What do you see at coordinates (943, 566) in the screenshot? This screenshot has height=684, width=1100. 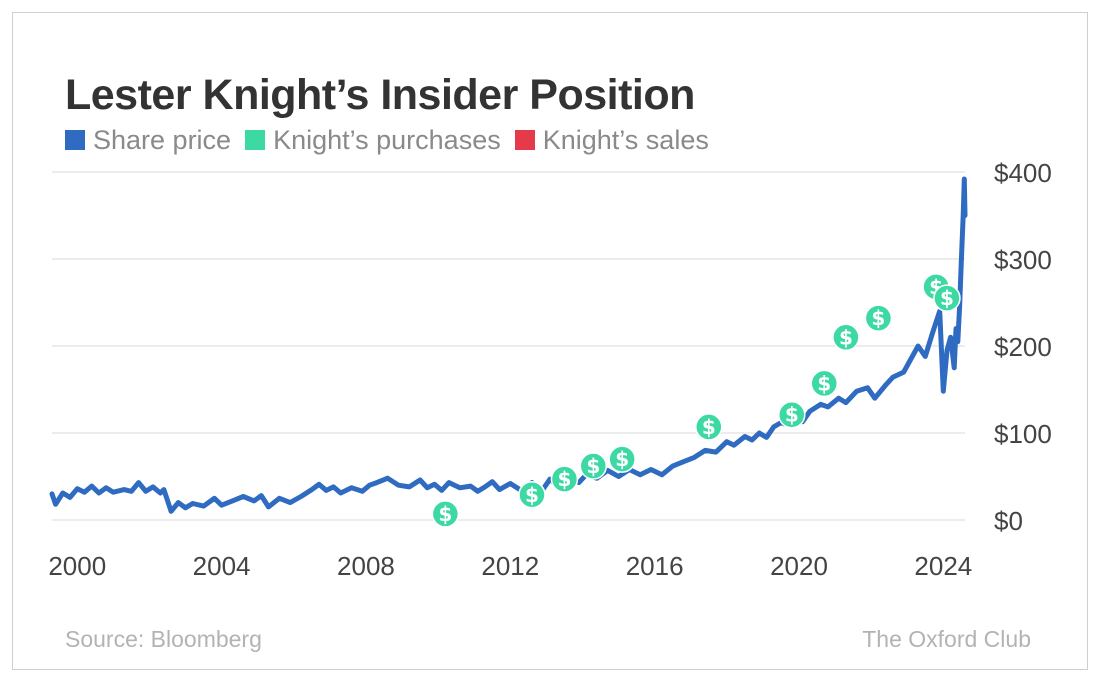 I see `x-tick-label: 2024` at bounding box center [943, 566].